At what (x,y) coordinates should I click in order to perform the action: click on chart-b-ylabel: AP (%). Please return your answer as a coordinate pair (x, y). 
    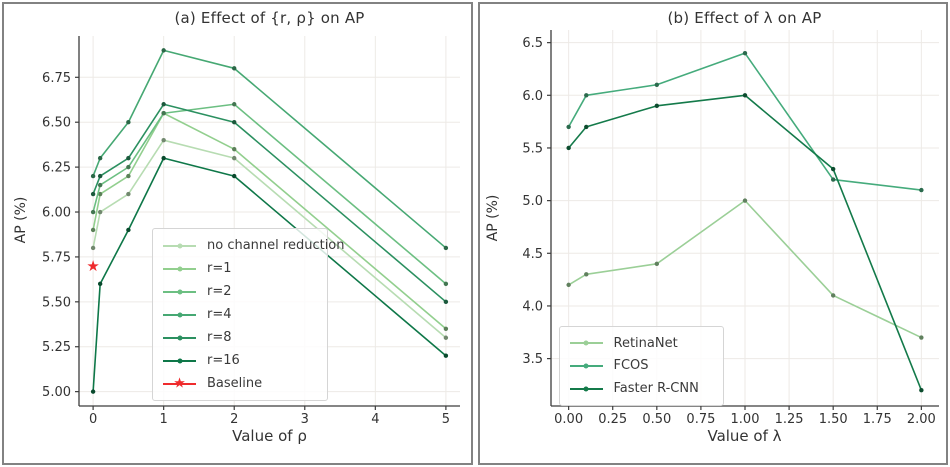
    Looking at the image, I should click on (492, 218).